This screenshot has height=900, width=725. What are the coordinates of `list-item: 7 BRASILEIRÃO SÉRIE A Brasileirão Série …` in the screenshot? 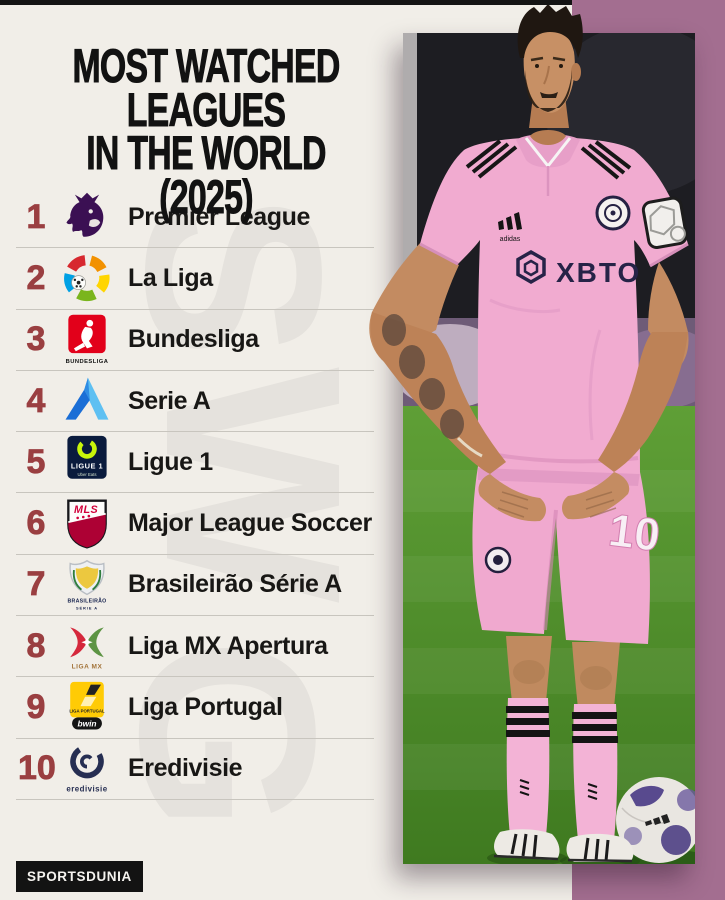 It's located at (195, 586).